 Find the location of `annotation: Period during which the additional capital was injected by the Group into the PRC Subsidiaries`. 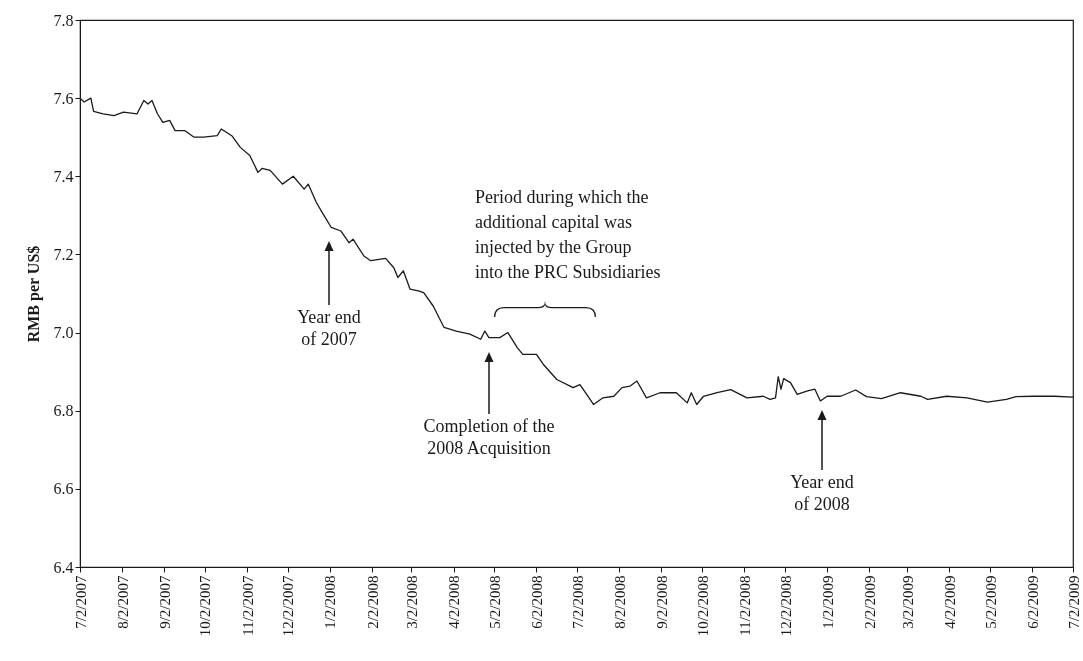

annotation: Period during which the additional capital was injected by the Group into the PRC Subsidiaries is located at coordinates (568, 234).